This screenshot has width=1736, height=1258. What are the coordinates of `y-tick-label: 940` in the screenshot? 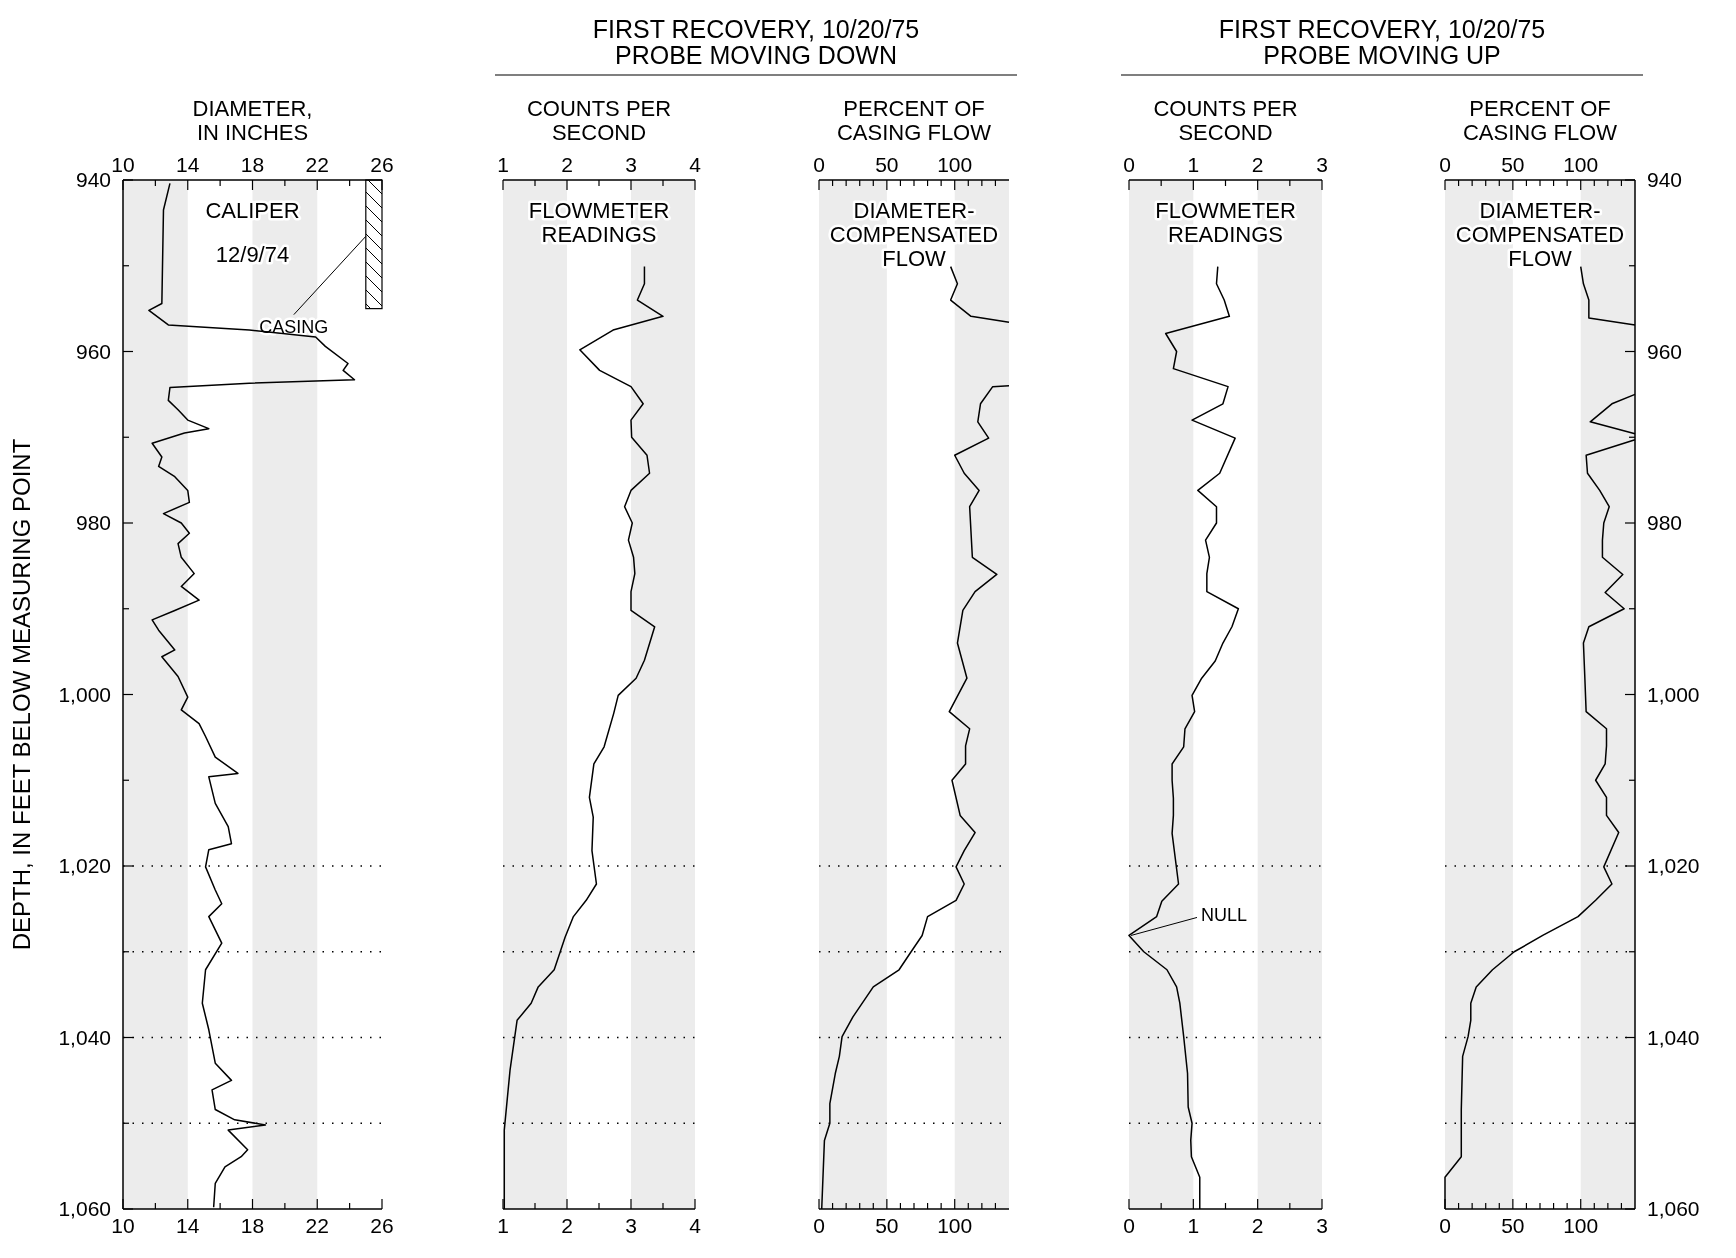 It's located at (93, 179).